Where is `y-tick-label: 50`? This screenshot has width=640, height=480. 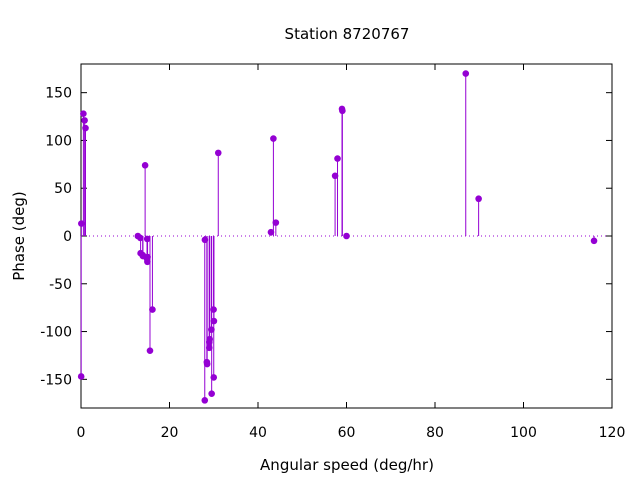 y-tick-label: 50 is located at coordinates (63, 189).